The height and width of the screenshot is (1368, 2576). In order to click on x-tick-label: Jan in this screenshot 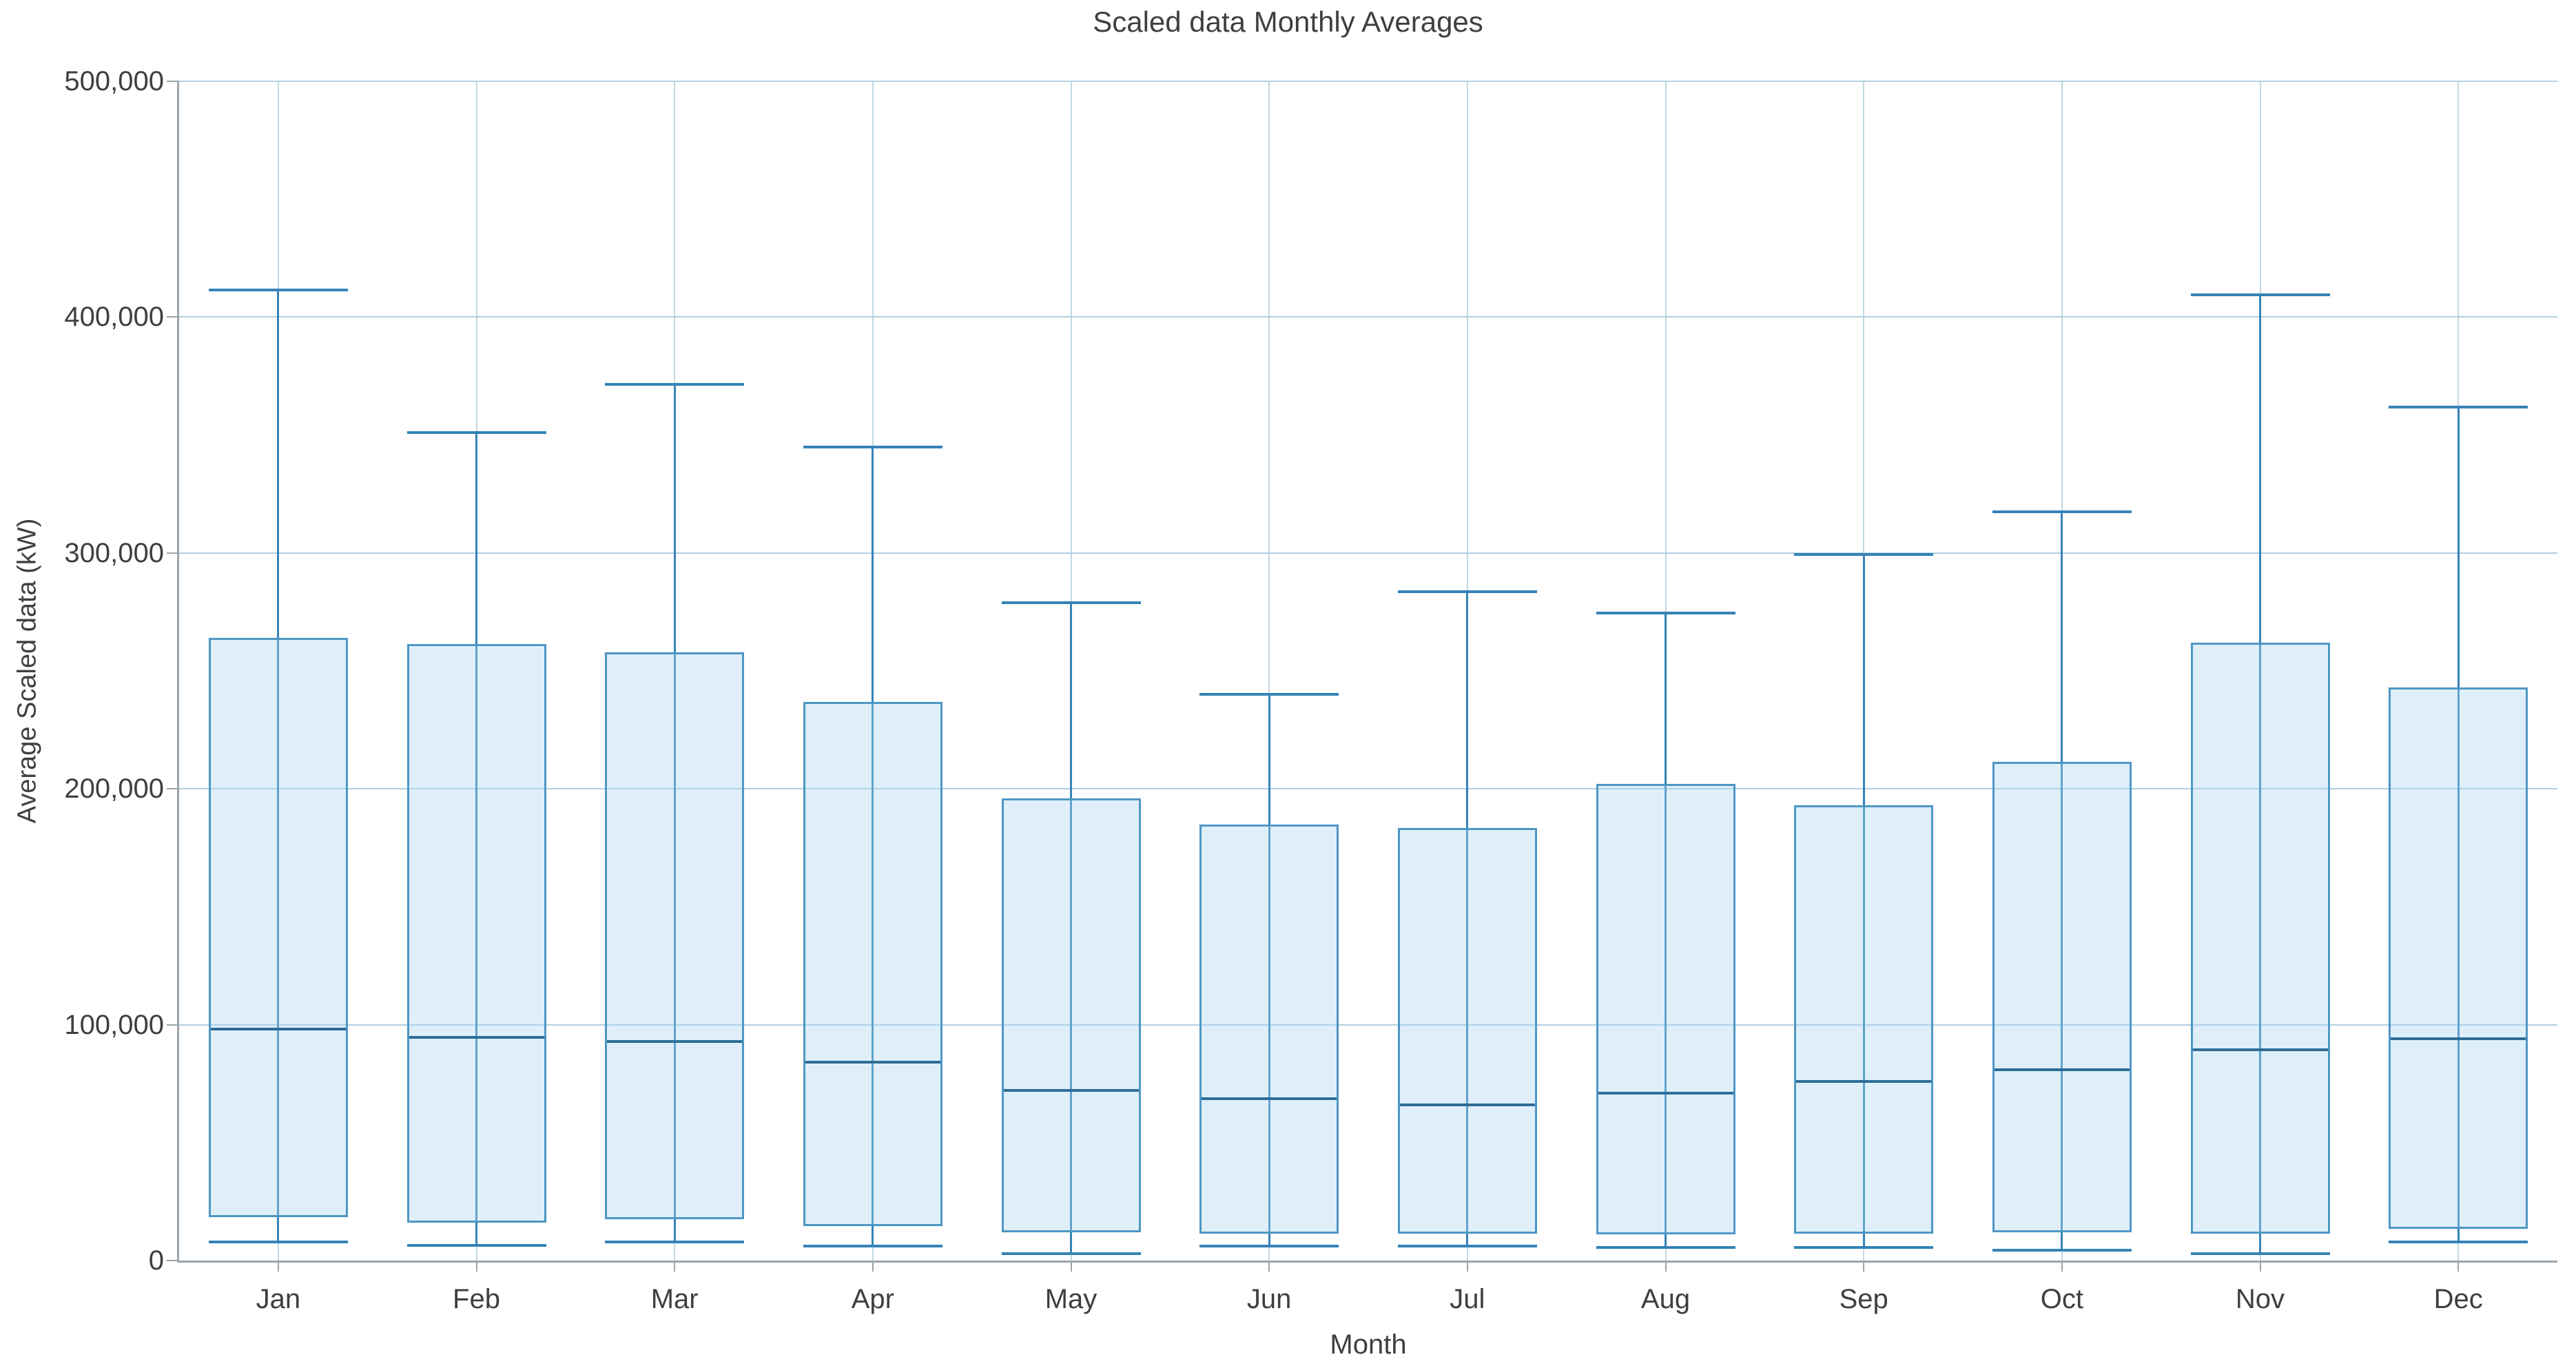, I will do `click(278, 1299)`.